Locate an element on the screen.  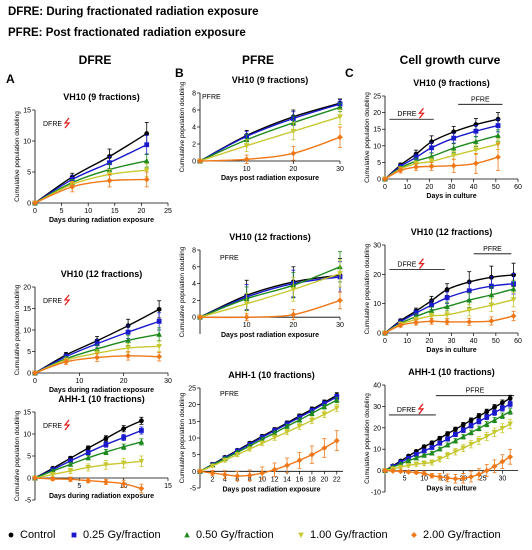
dfre-phase-label-c2: DFRE is located at coordinates (406, 265).